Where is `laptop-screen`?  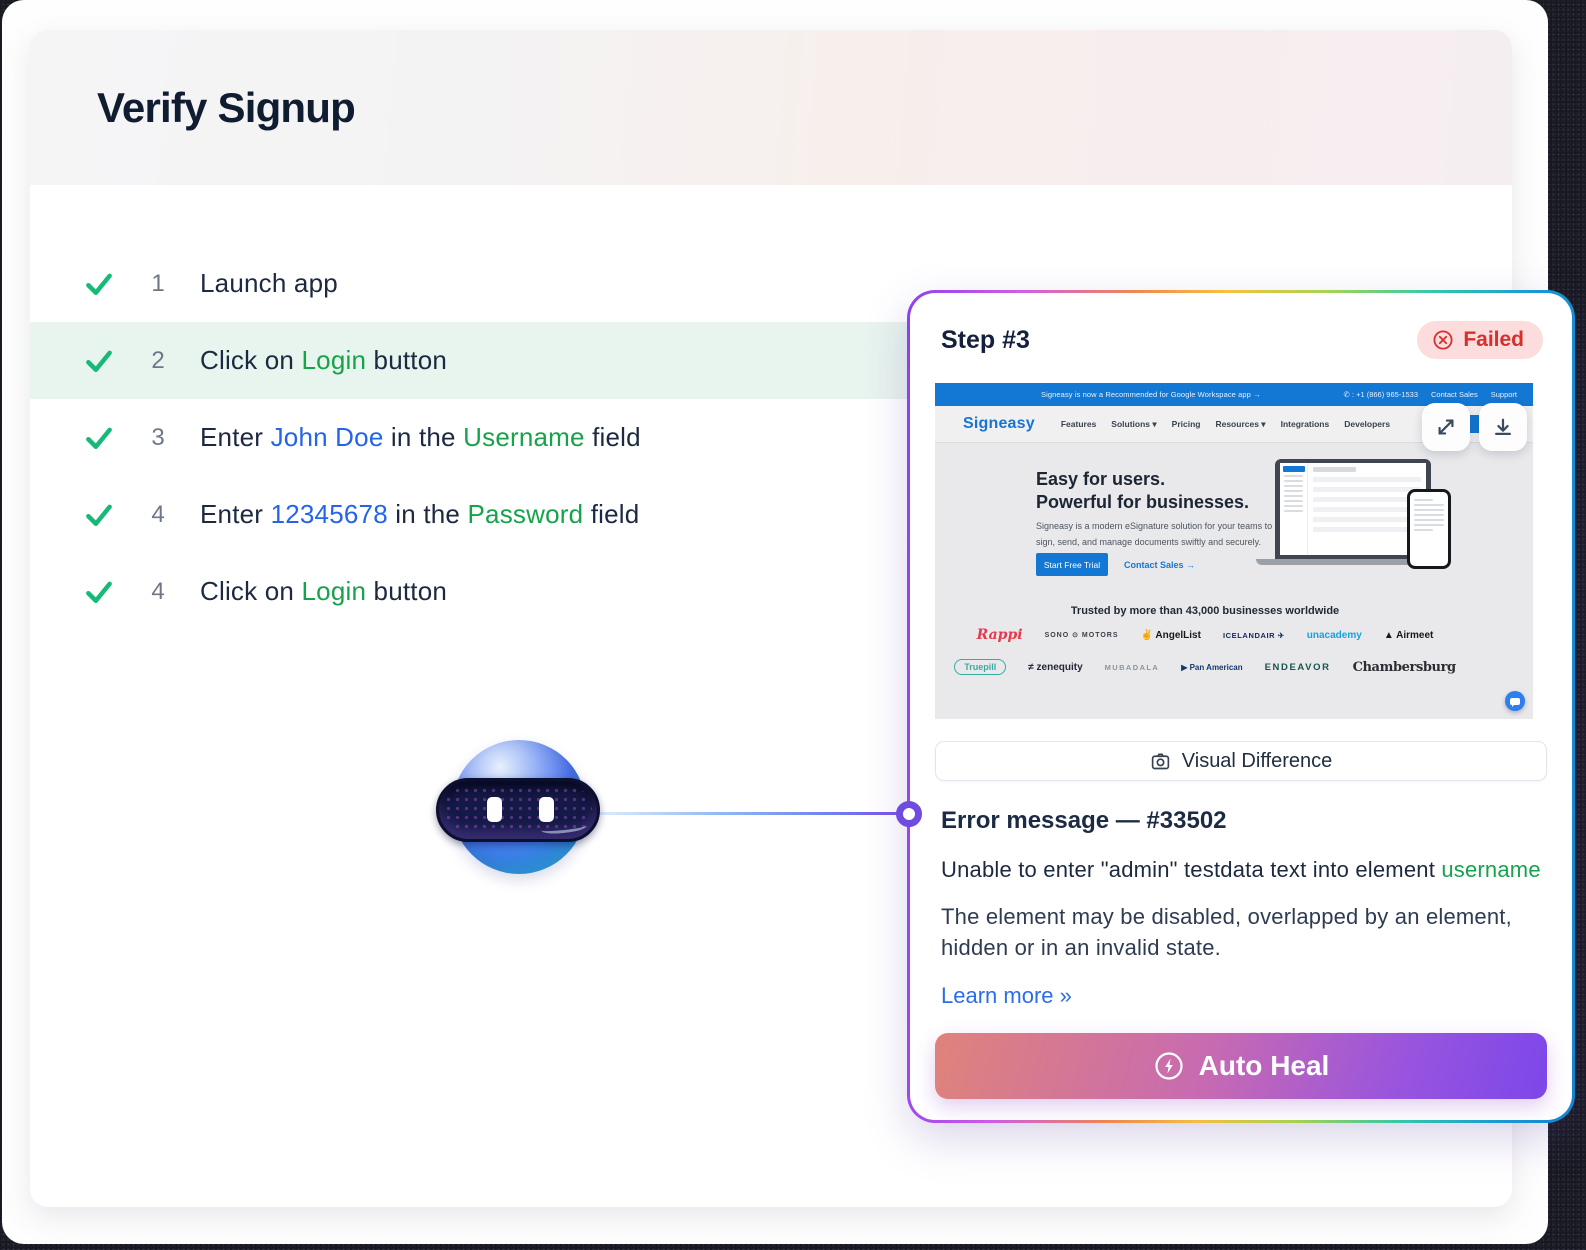 laptop-screen is located at coordinates (1353, 509).